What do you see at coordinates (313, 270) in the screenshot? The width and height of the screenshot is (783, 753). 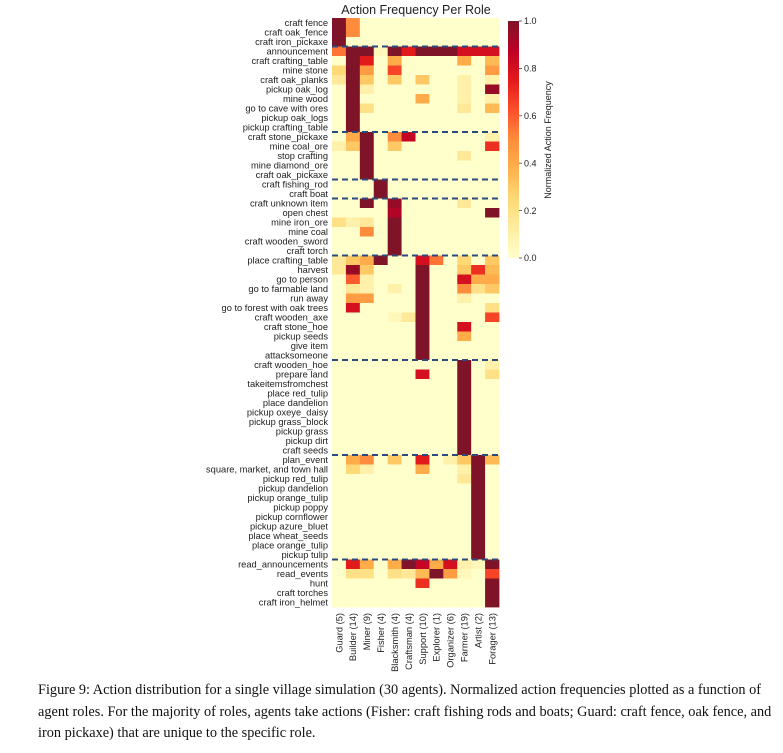 I see `row-label: harvest` at bounding box center [313, 270].